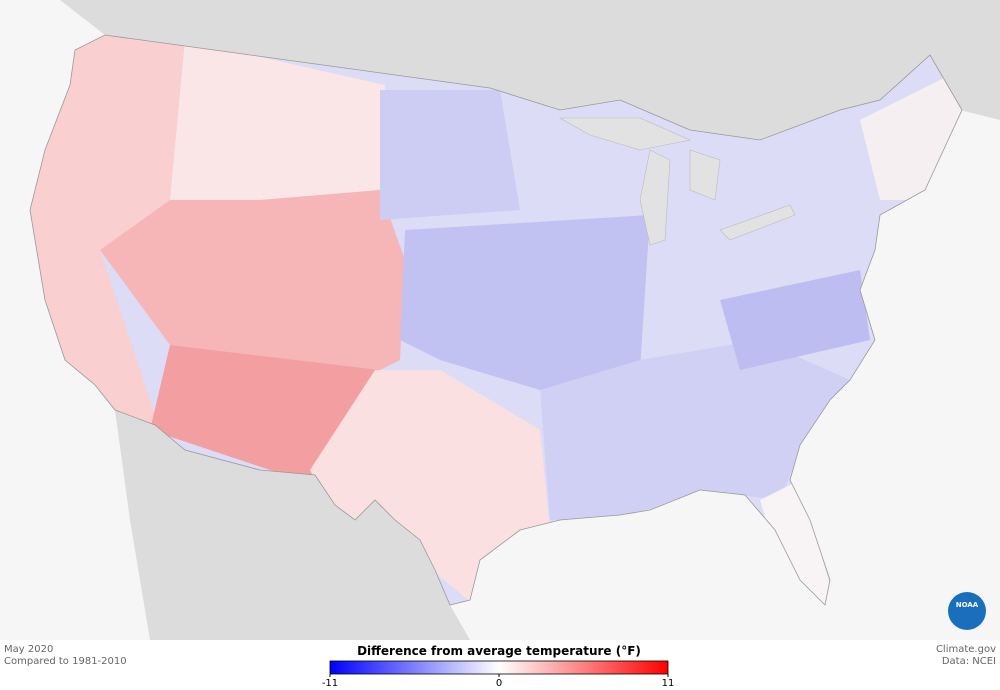 The height and width of the screenshot is (690, 1000). I want to click on legend-title: Difference from average temperature (°F), so click(499, 651).